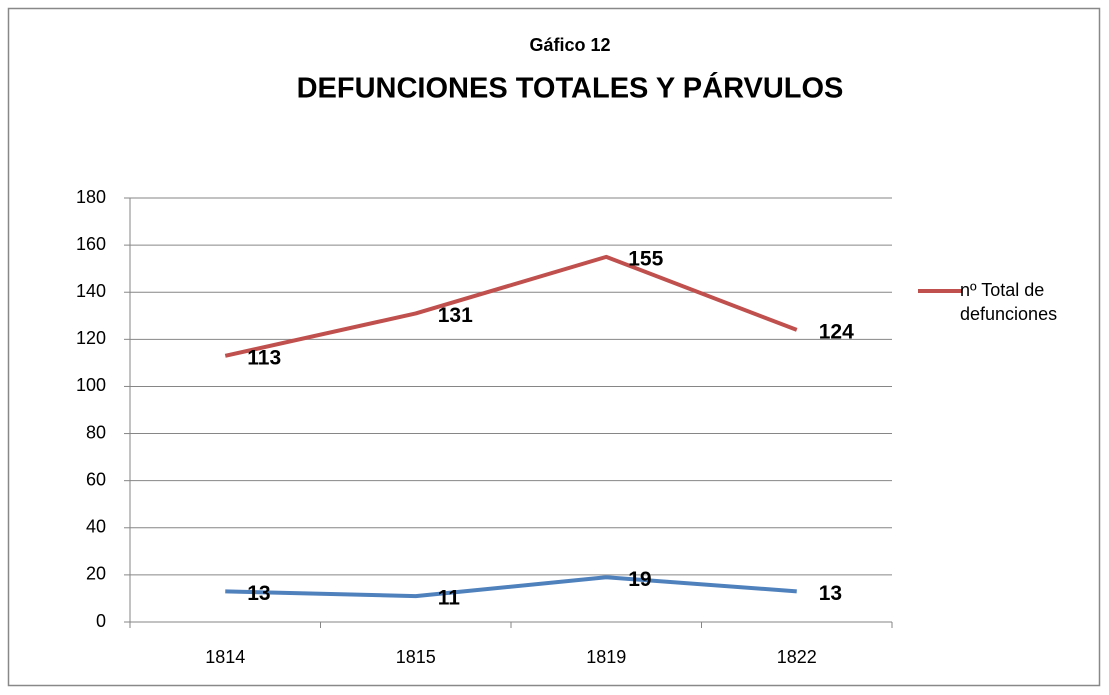  I want to click on x-tick-label: 1814, so click(225, 657).